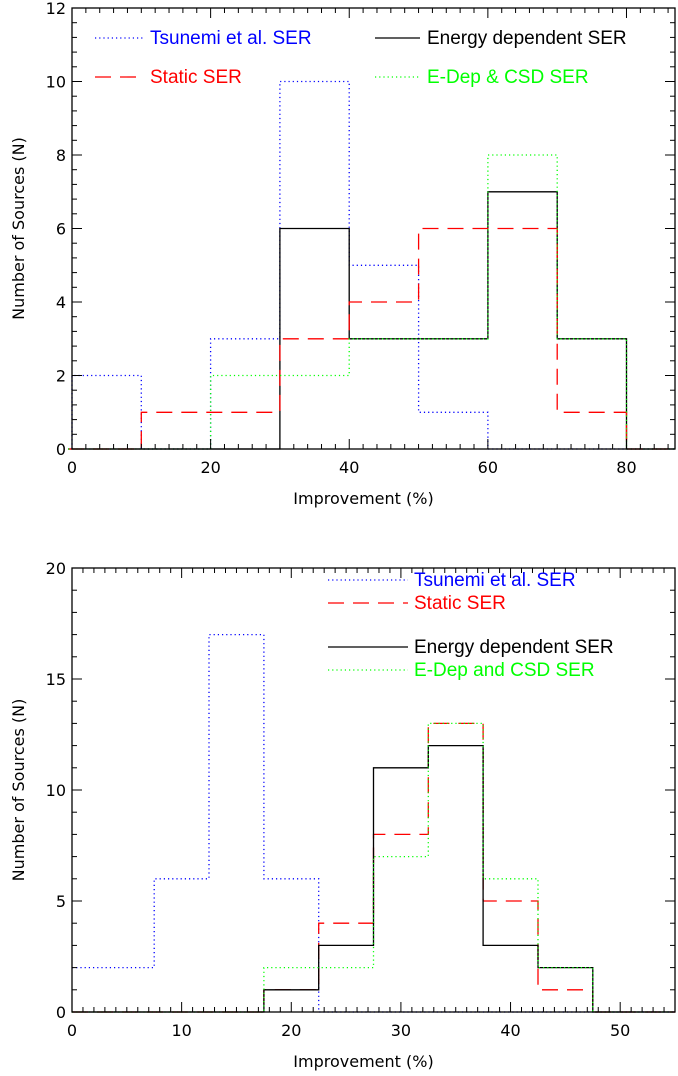  Describe the element at coordinates (61, 155) in the screenshot. I see `y-tick-label: 8` at that location.